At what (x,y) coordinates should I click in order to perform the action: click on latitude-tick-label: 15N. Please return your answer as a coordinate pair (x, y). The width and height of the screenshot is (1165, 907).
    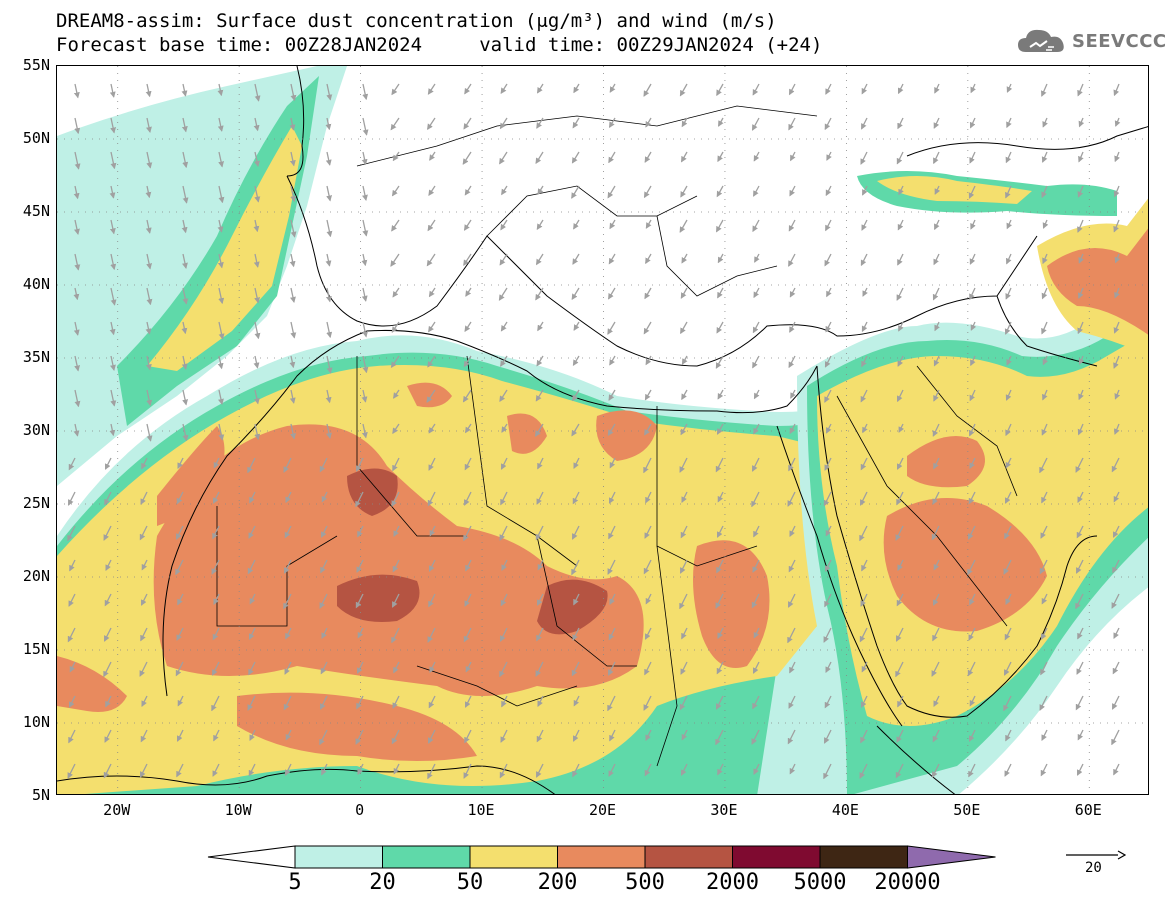
    Looking at the image, I should click on (36, 649).